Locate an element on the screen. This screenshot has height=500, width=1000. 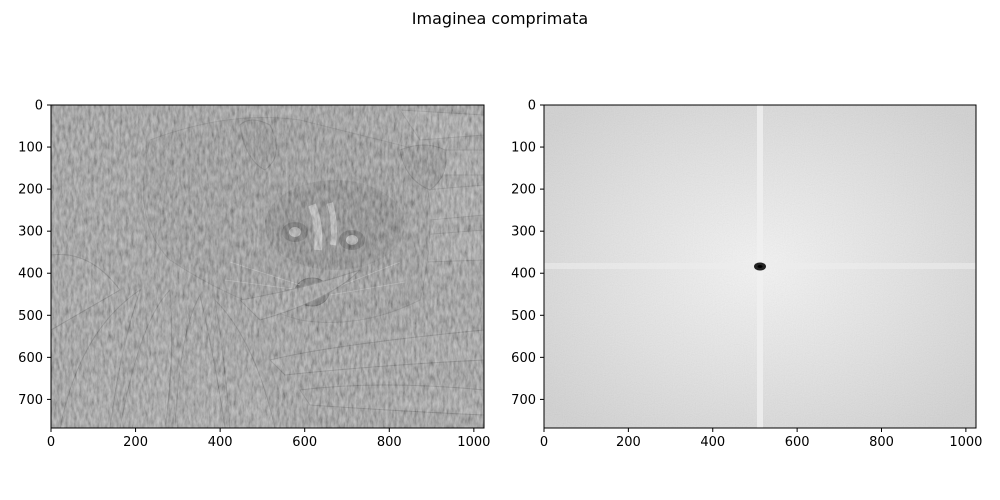
figure-title: Imaginea comprimata is located at coordinates (500, 18).